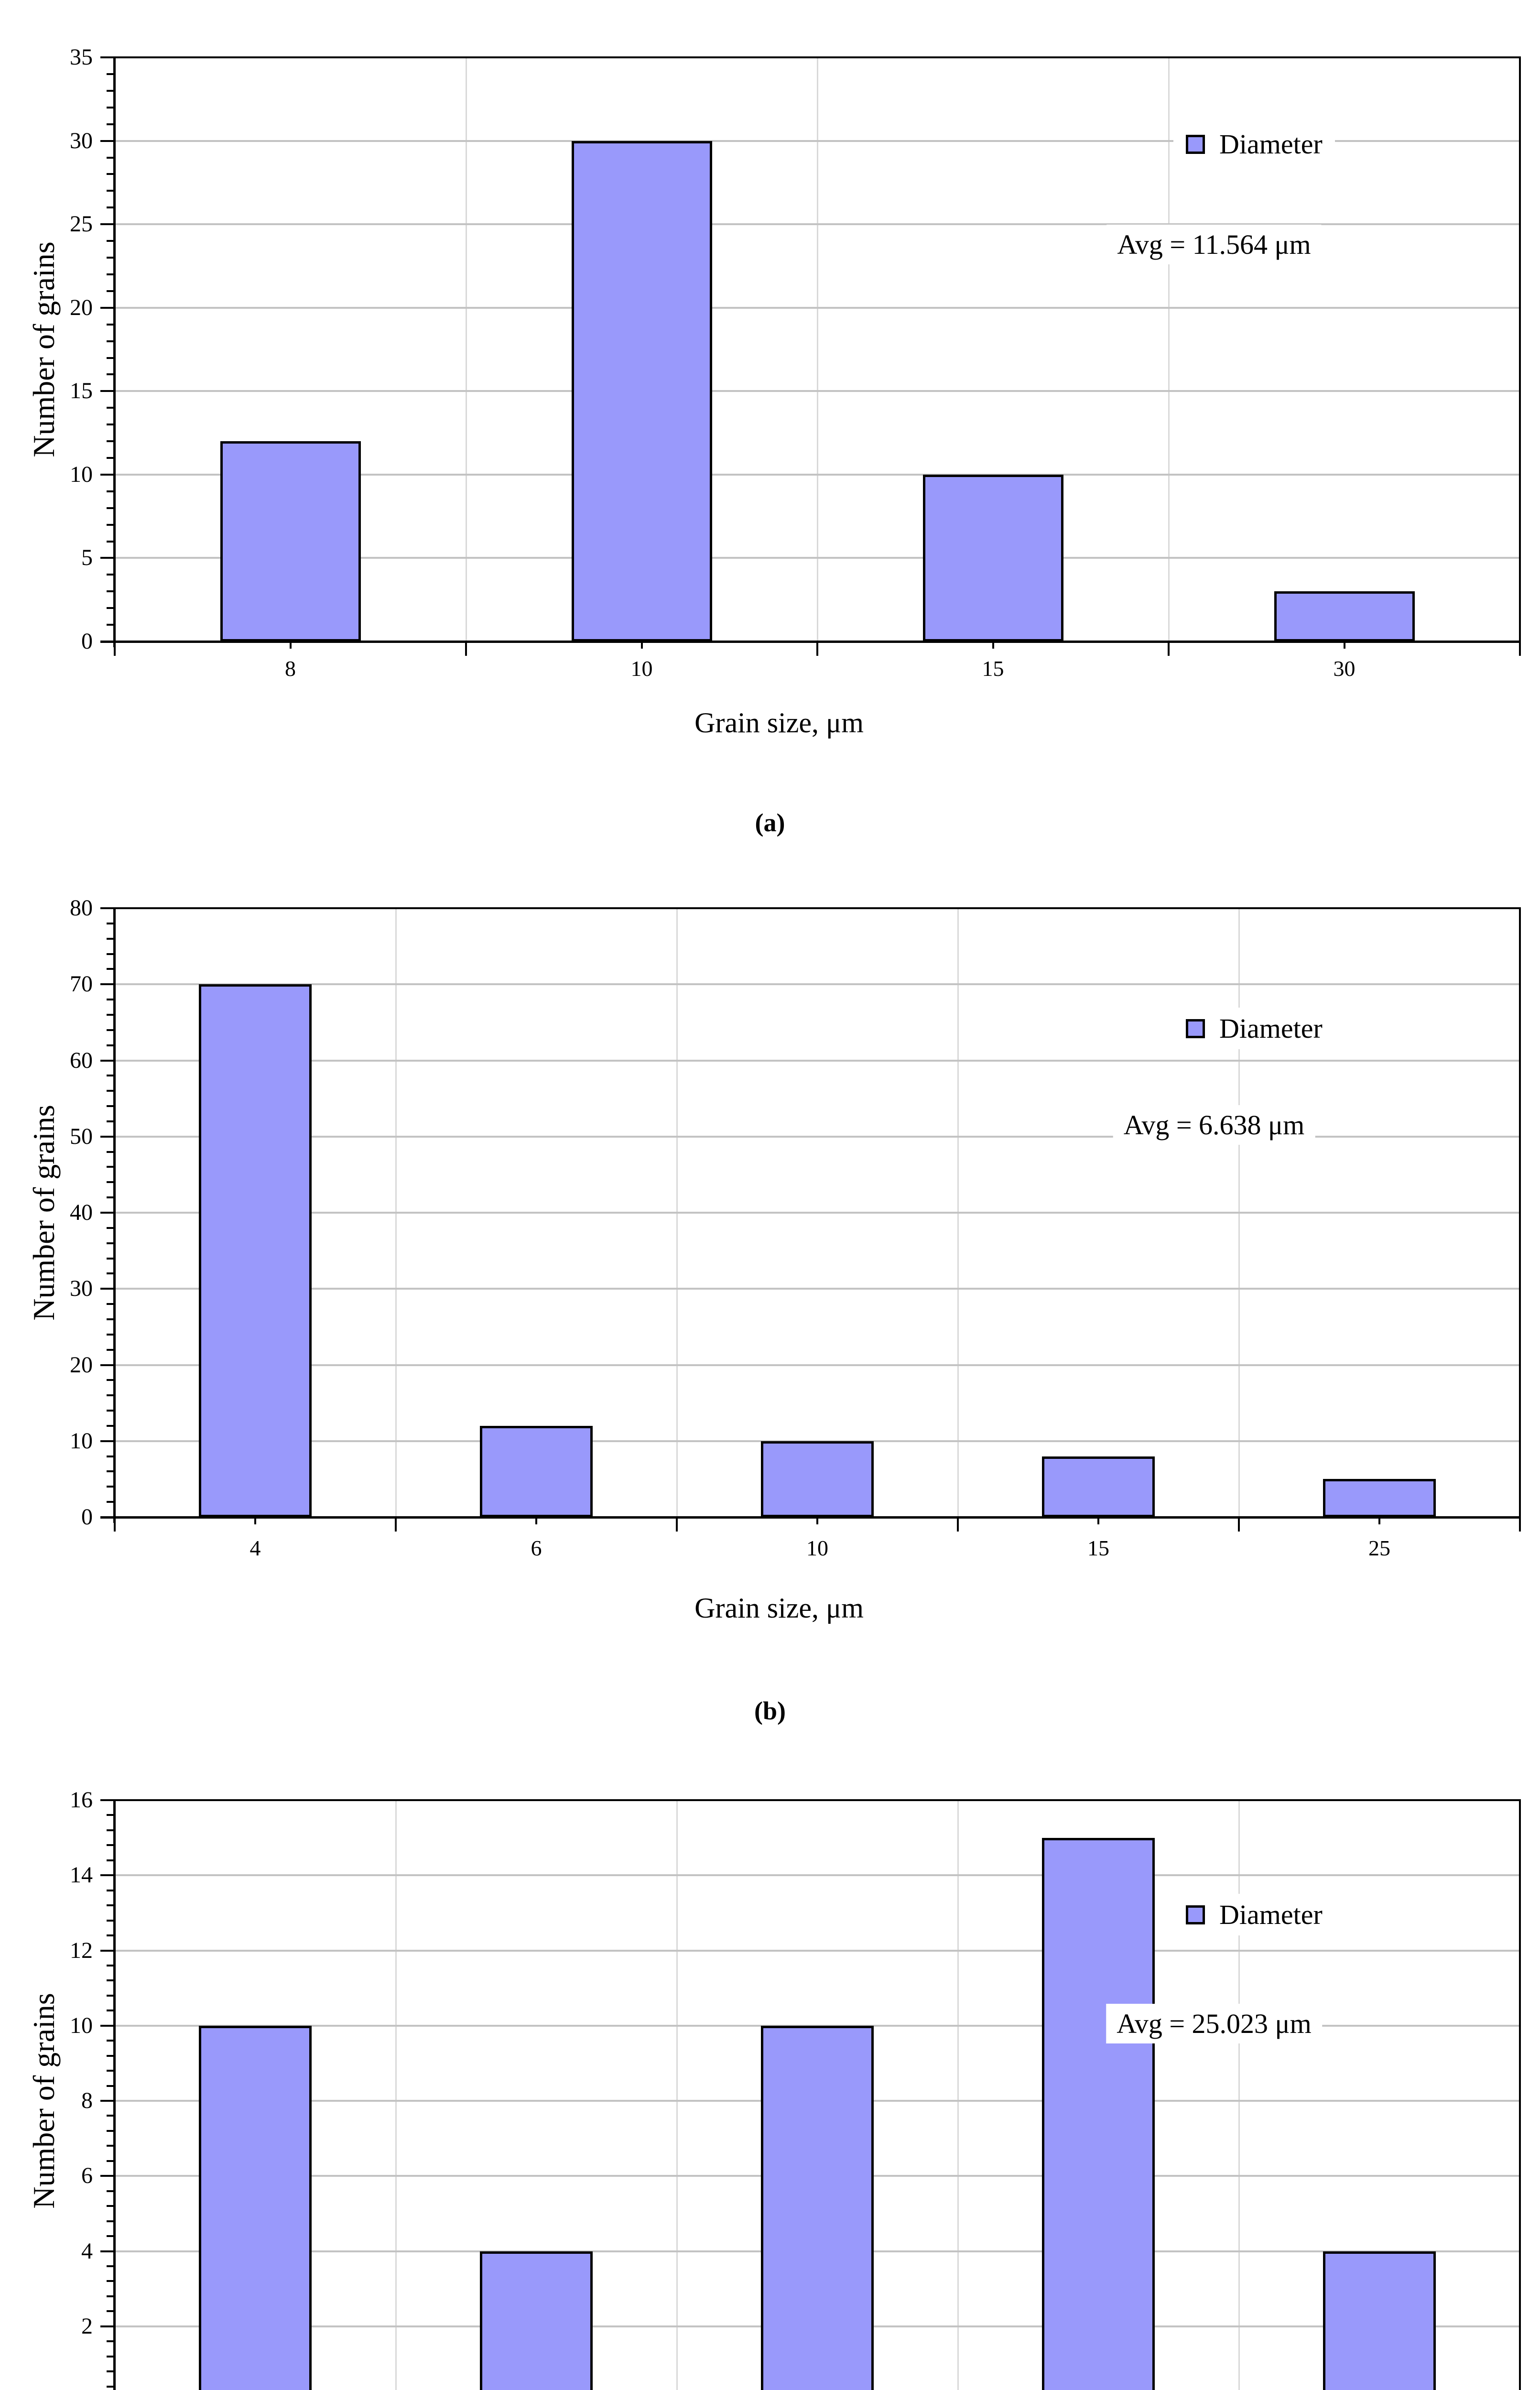  I want to click on y-tick-label: 5, so click(87, 558).